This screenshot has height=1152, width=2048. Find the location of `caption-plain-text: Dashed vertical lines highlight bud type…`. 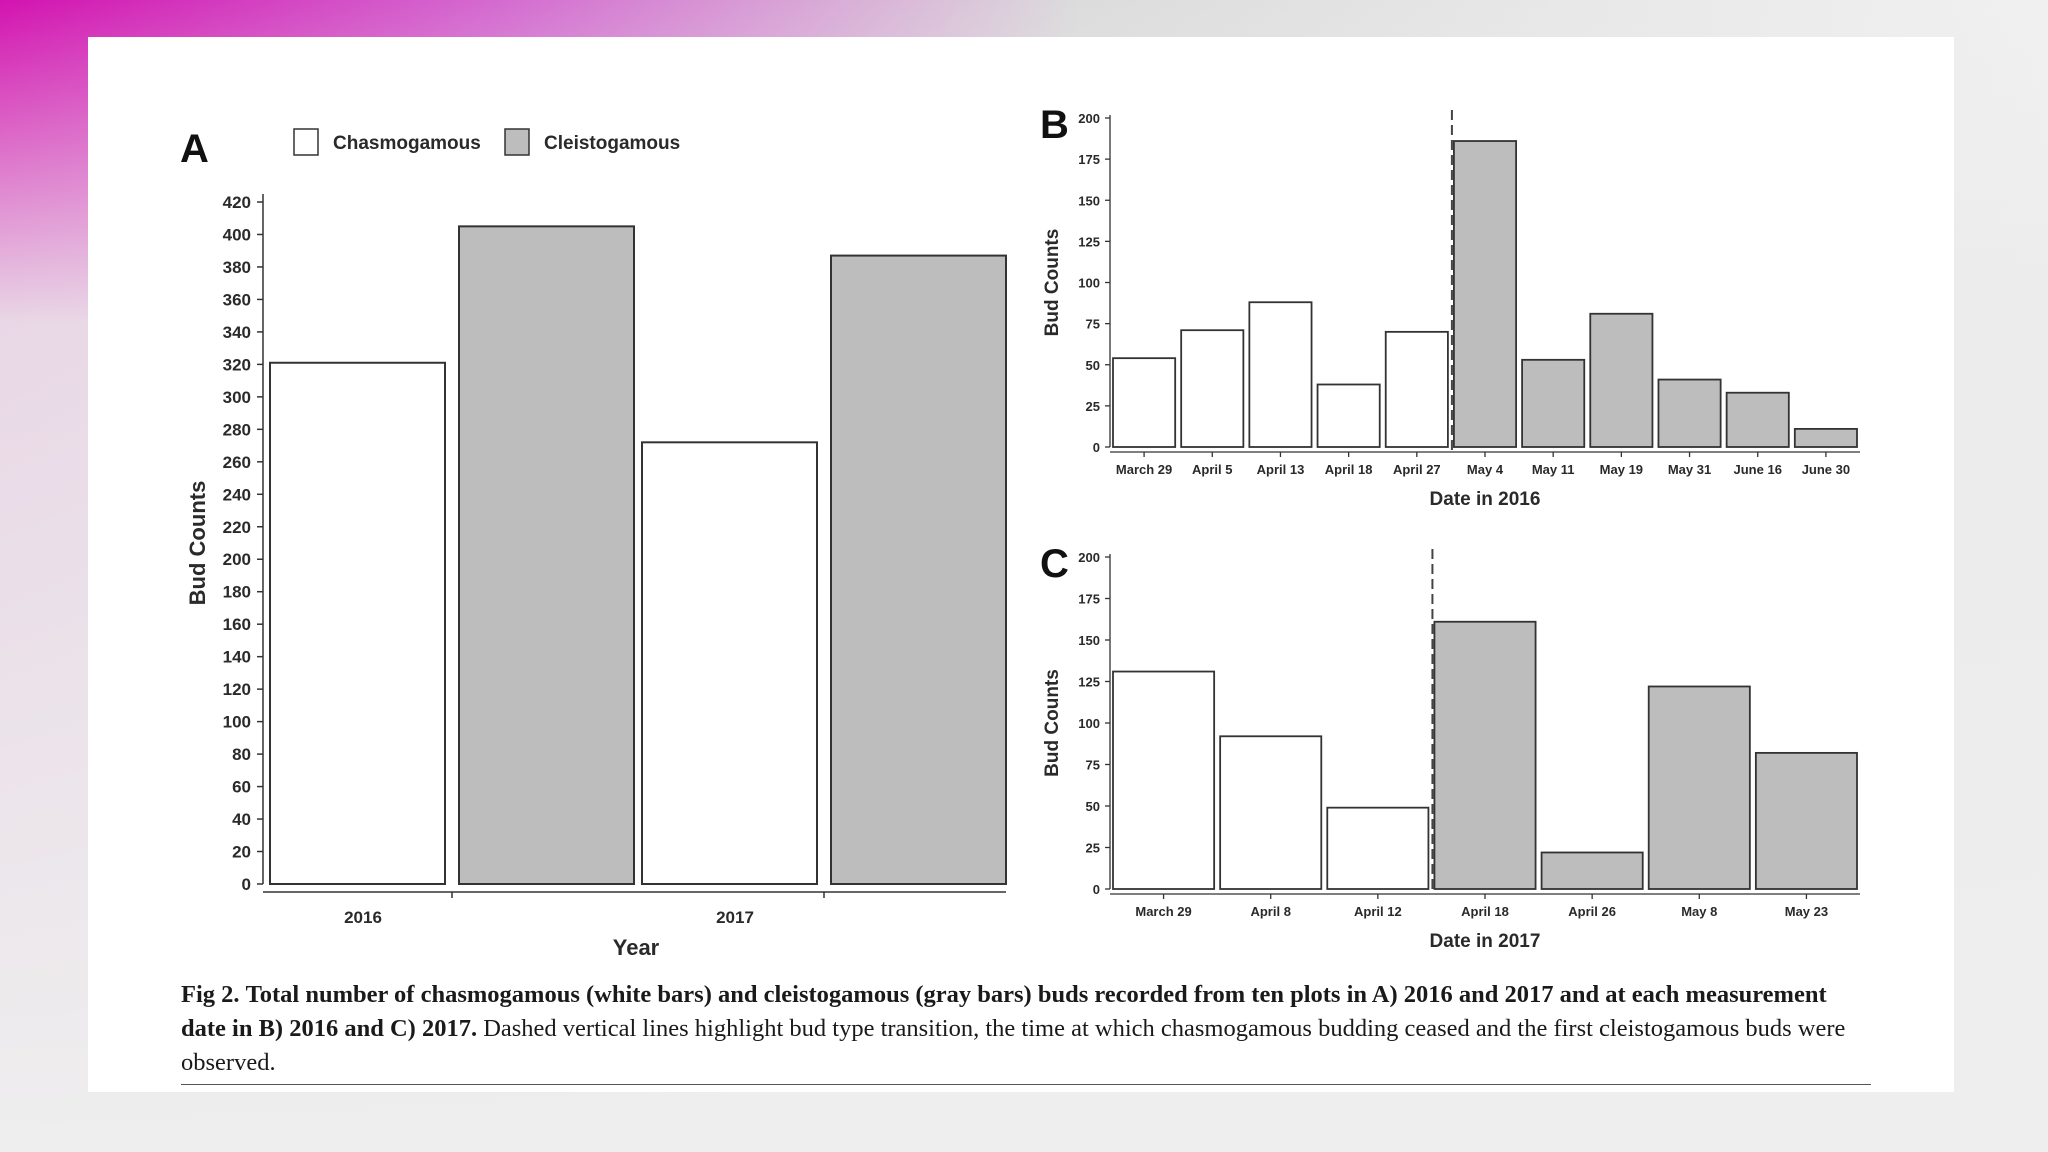

caption-plain-text: Dashed vertical lines highlight bud type… is located at coordinates (1013, 1045).